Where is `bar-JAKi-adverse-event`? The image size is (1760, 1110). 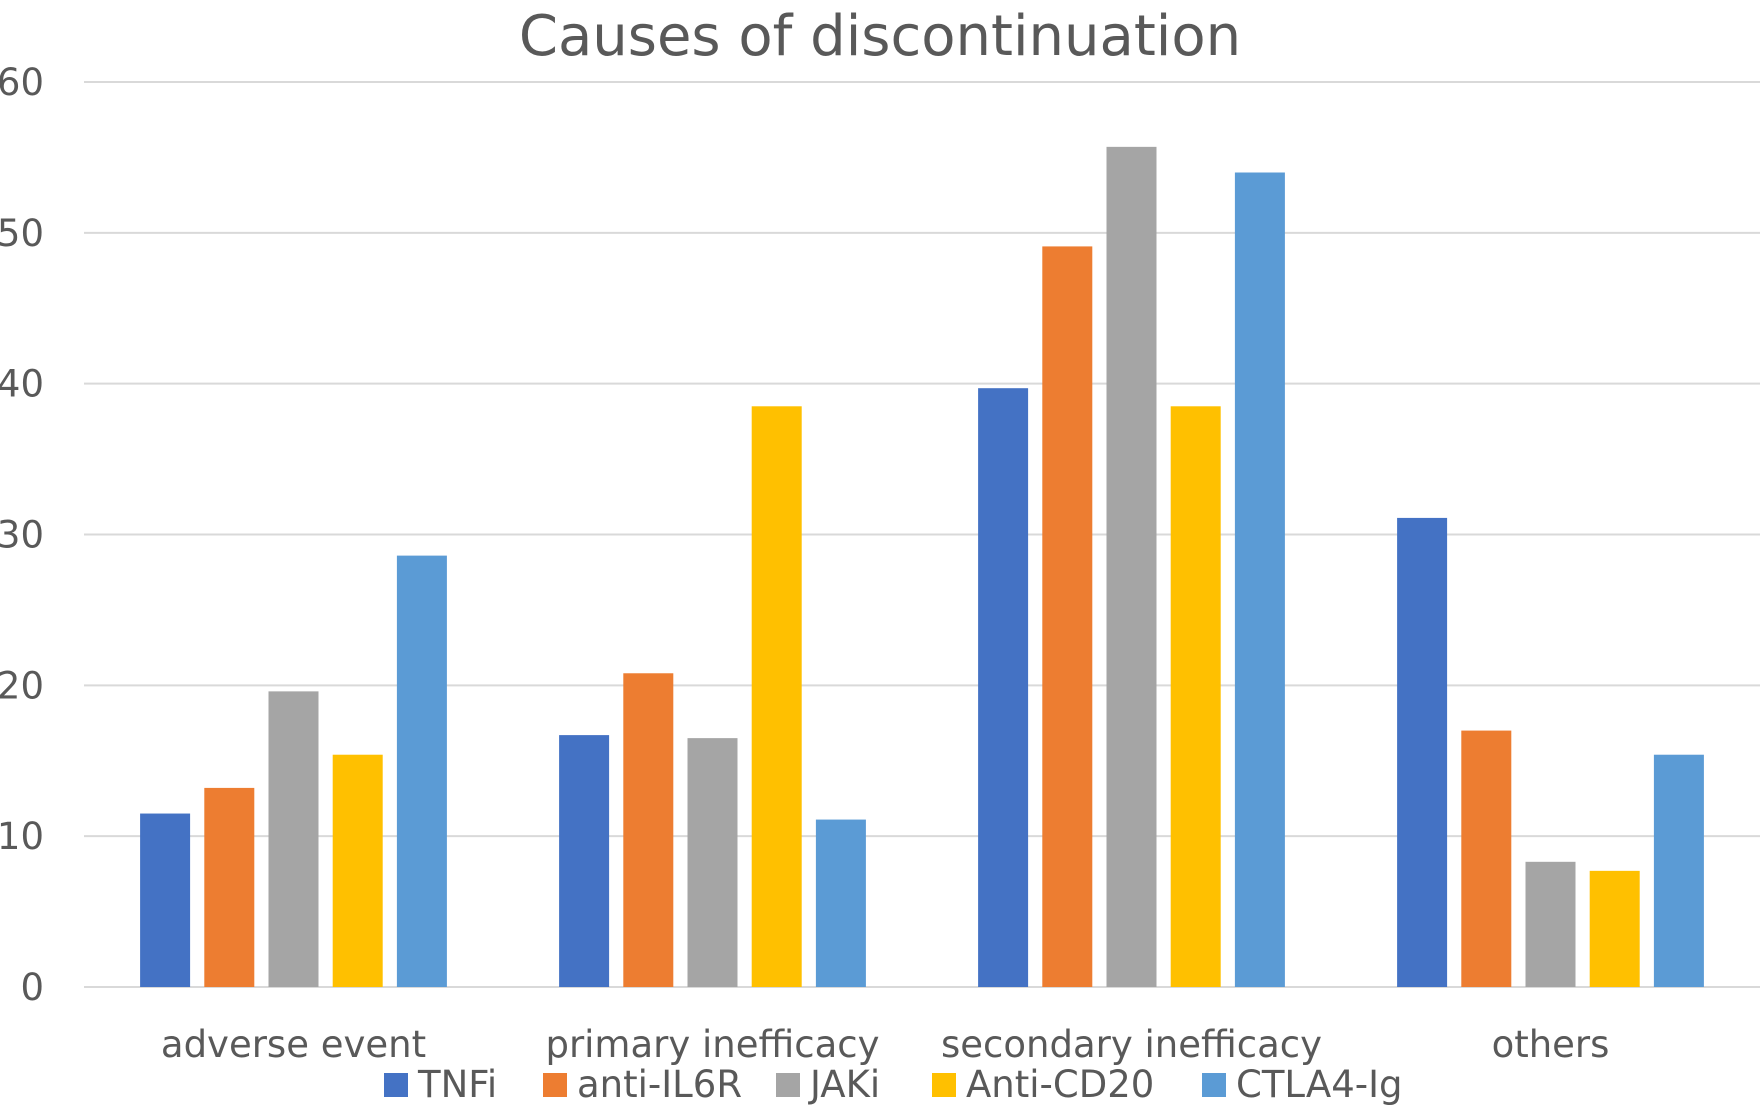
bar-JAKi-adverse-event is located at coordinates (293, 839).